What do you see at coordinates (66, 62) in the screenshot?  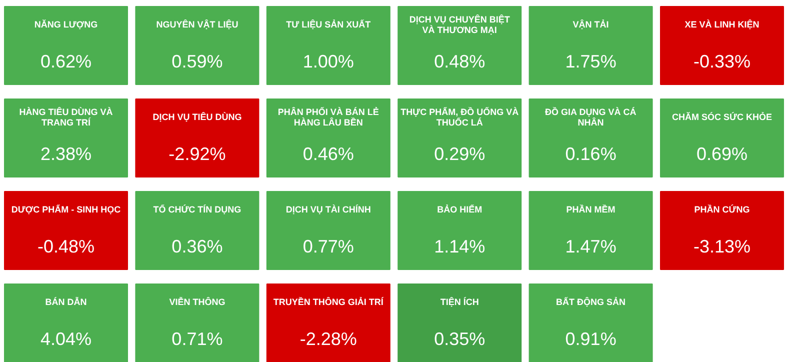 I see `data-label: 0.62%` at bounding box center [66, 62].